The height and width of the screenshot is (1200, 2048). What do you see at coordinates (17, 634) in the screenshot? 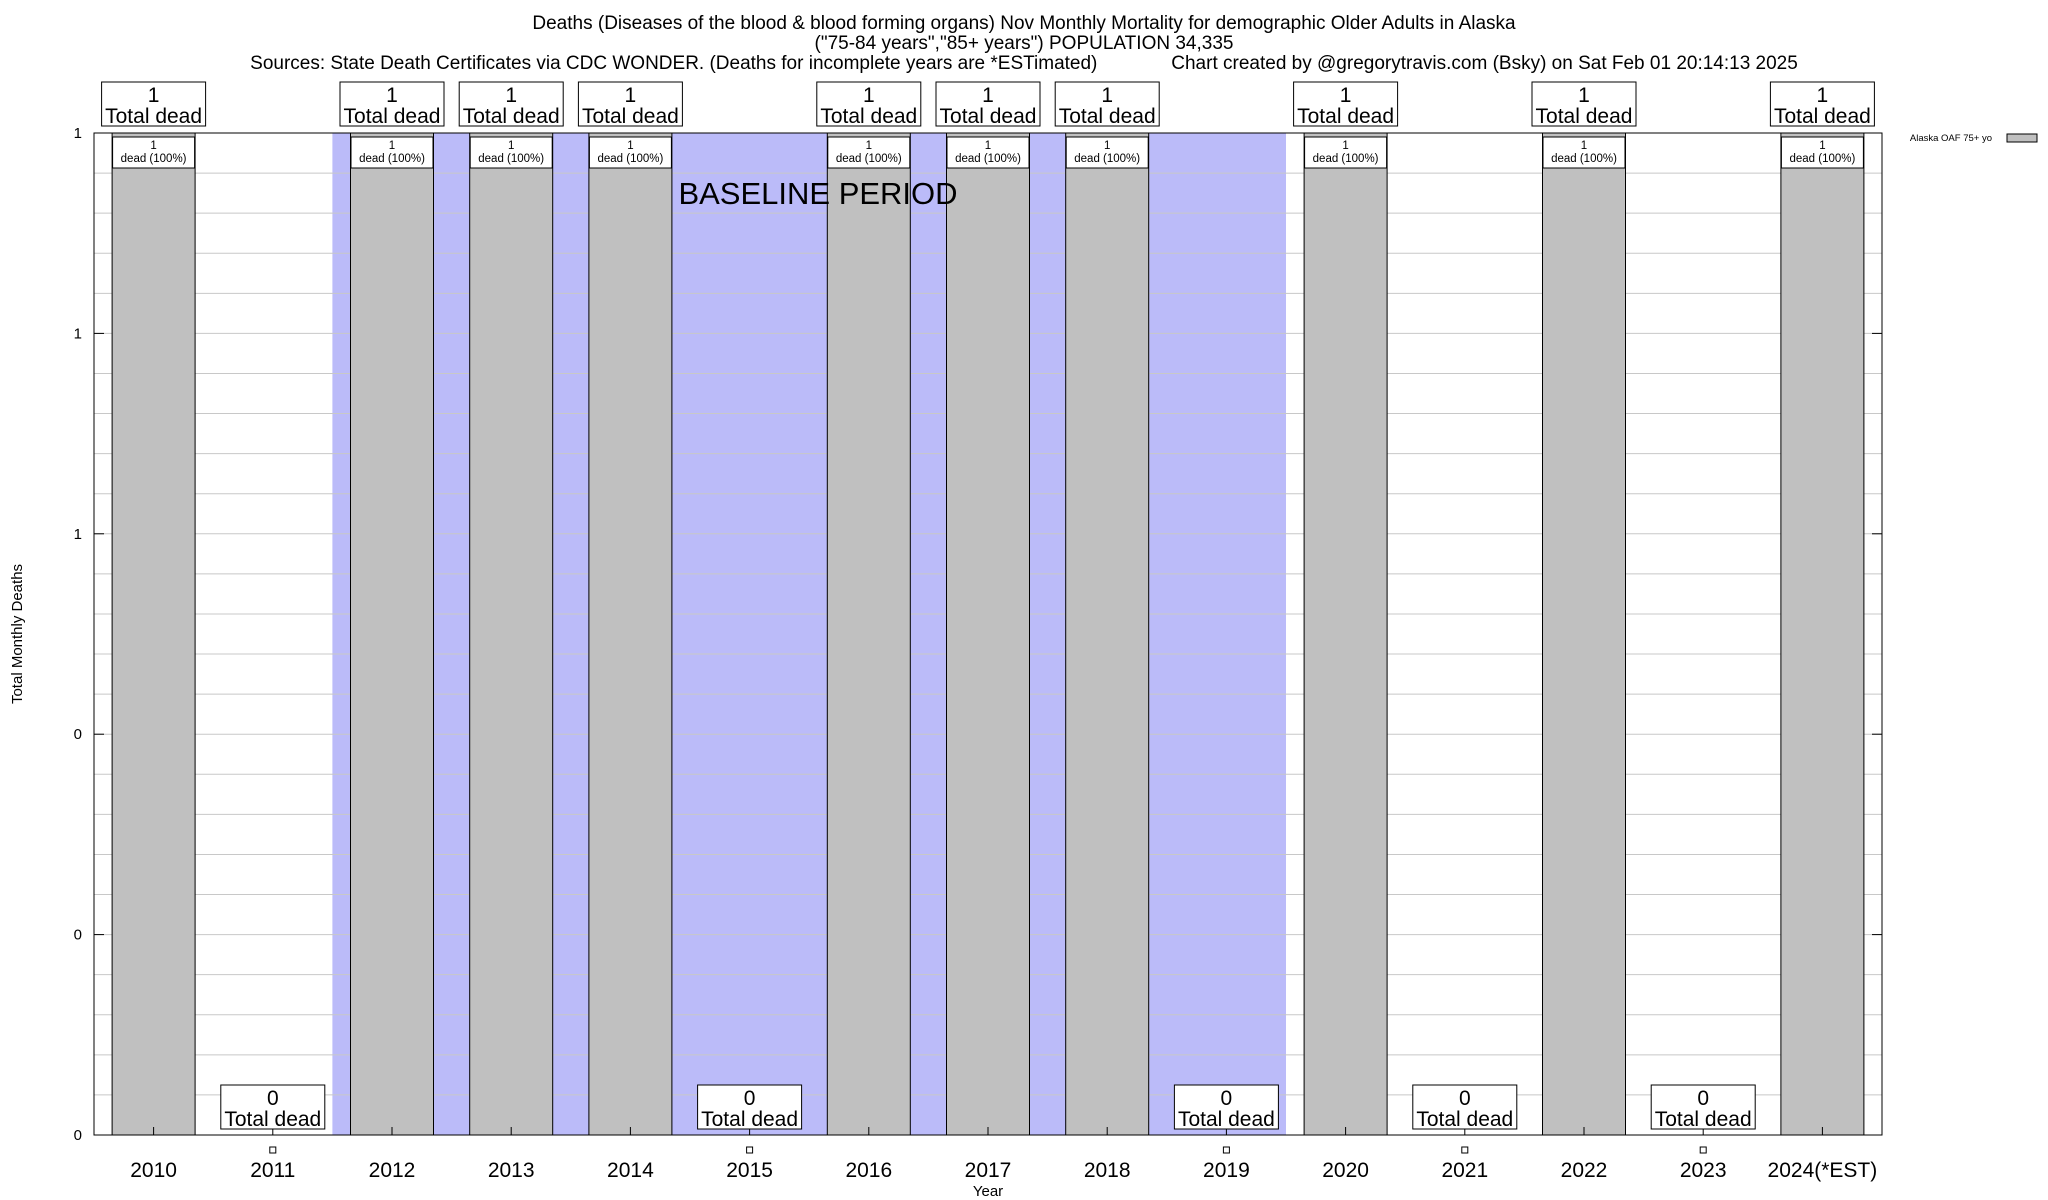
I see `y-axis-label: Total Monthly Deaths` at bounding box center [17, 634].